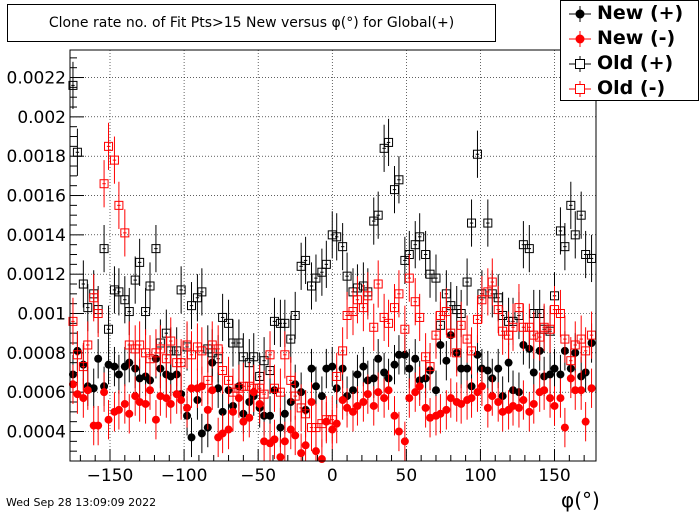  Describe the element at coordinates (36, 275) in the screenshot. I see `y-tick-label: 0.0012` at that location.